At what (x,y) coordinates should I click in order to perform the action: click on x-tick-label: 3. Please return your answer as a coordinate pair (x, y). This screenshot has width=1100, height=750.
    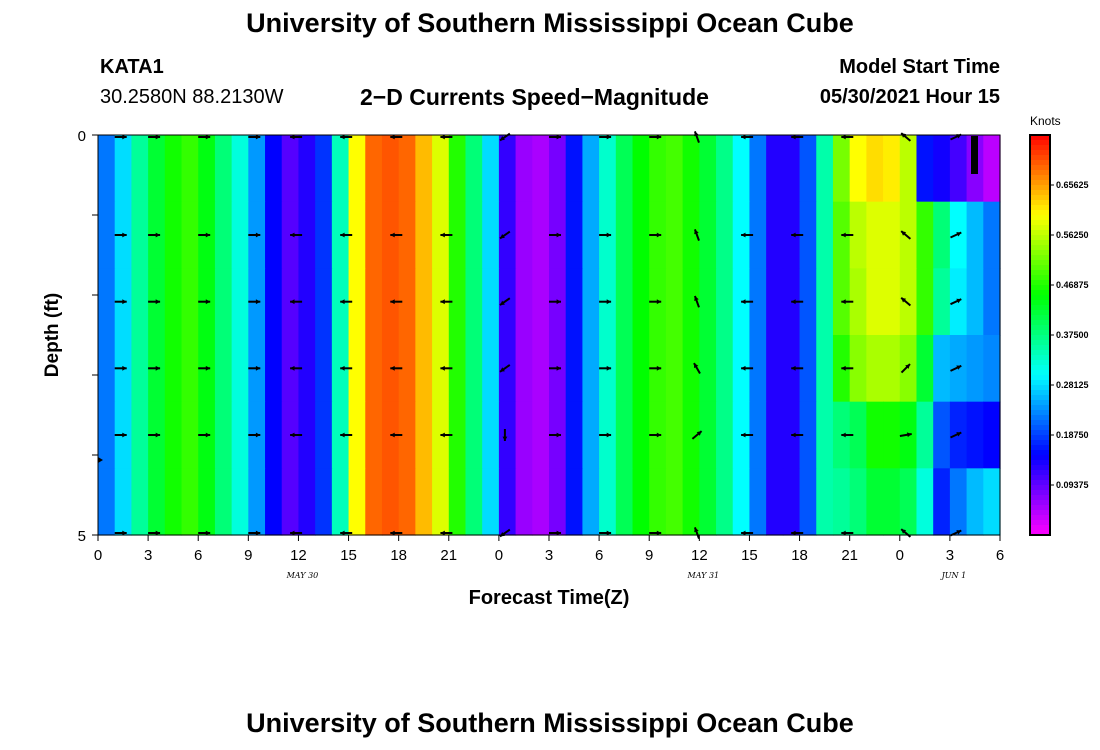
    Looking at the image, I should click on (950, 555).